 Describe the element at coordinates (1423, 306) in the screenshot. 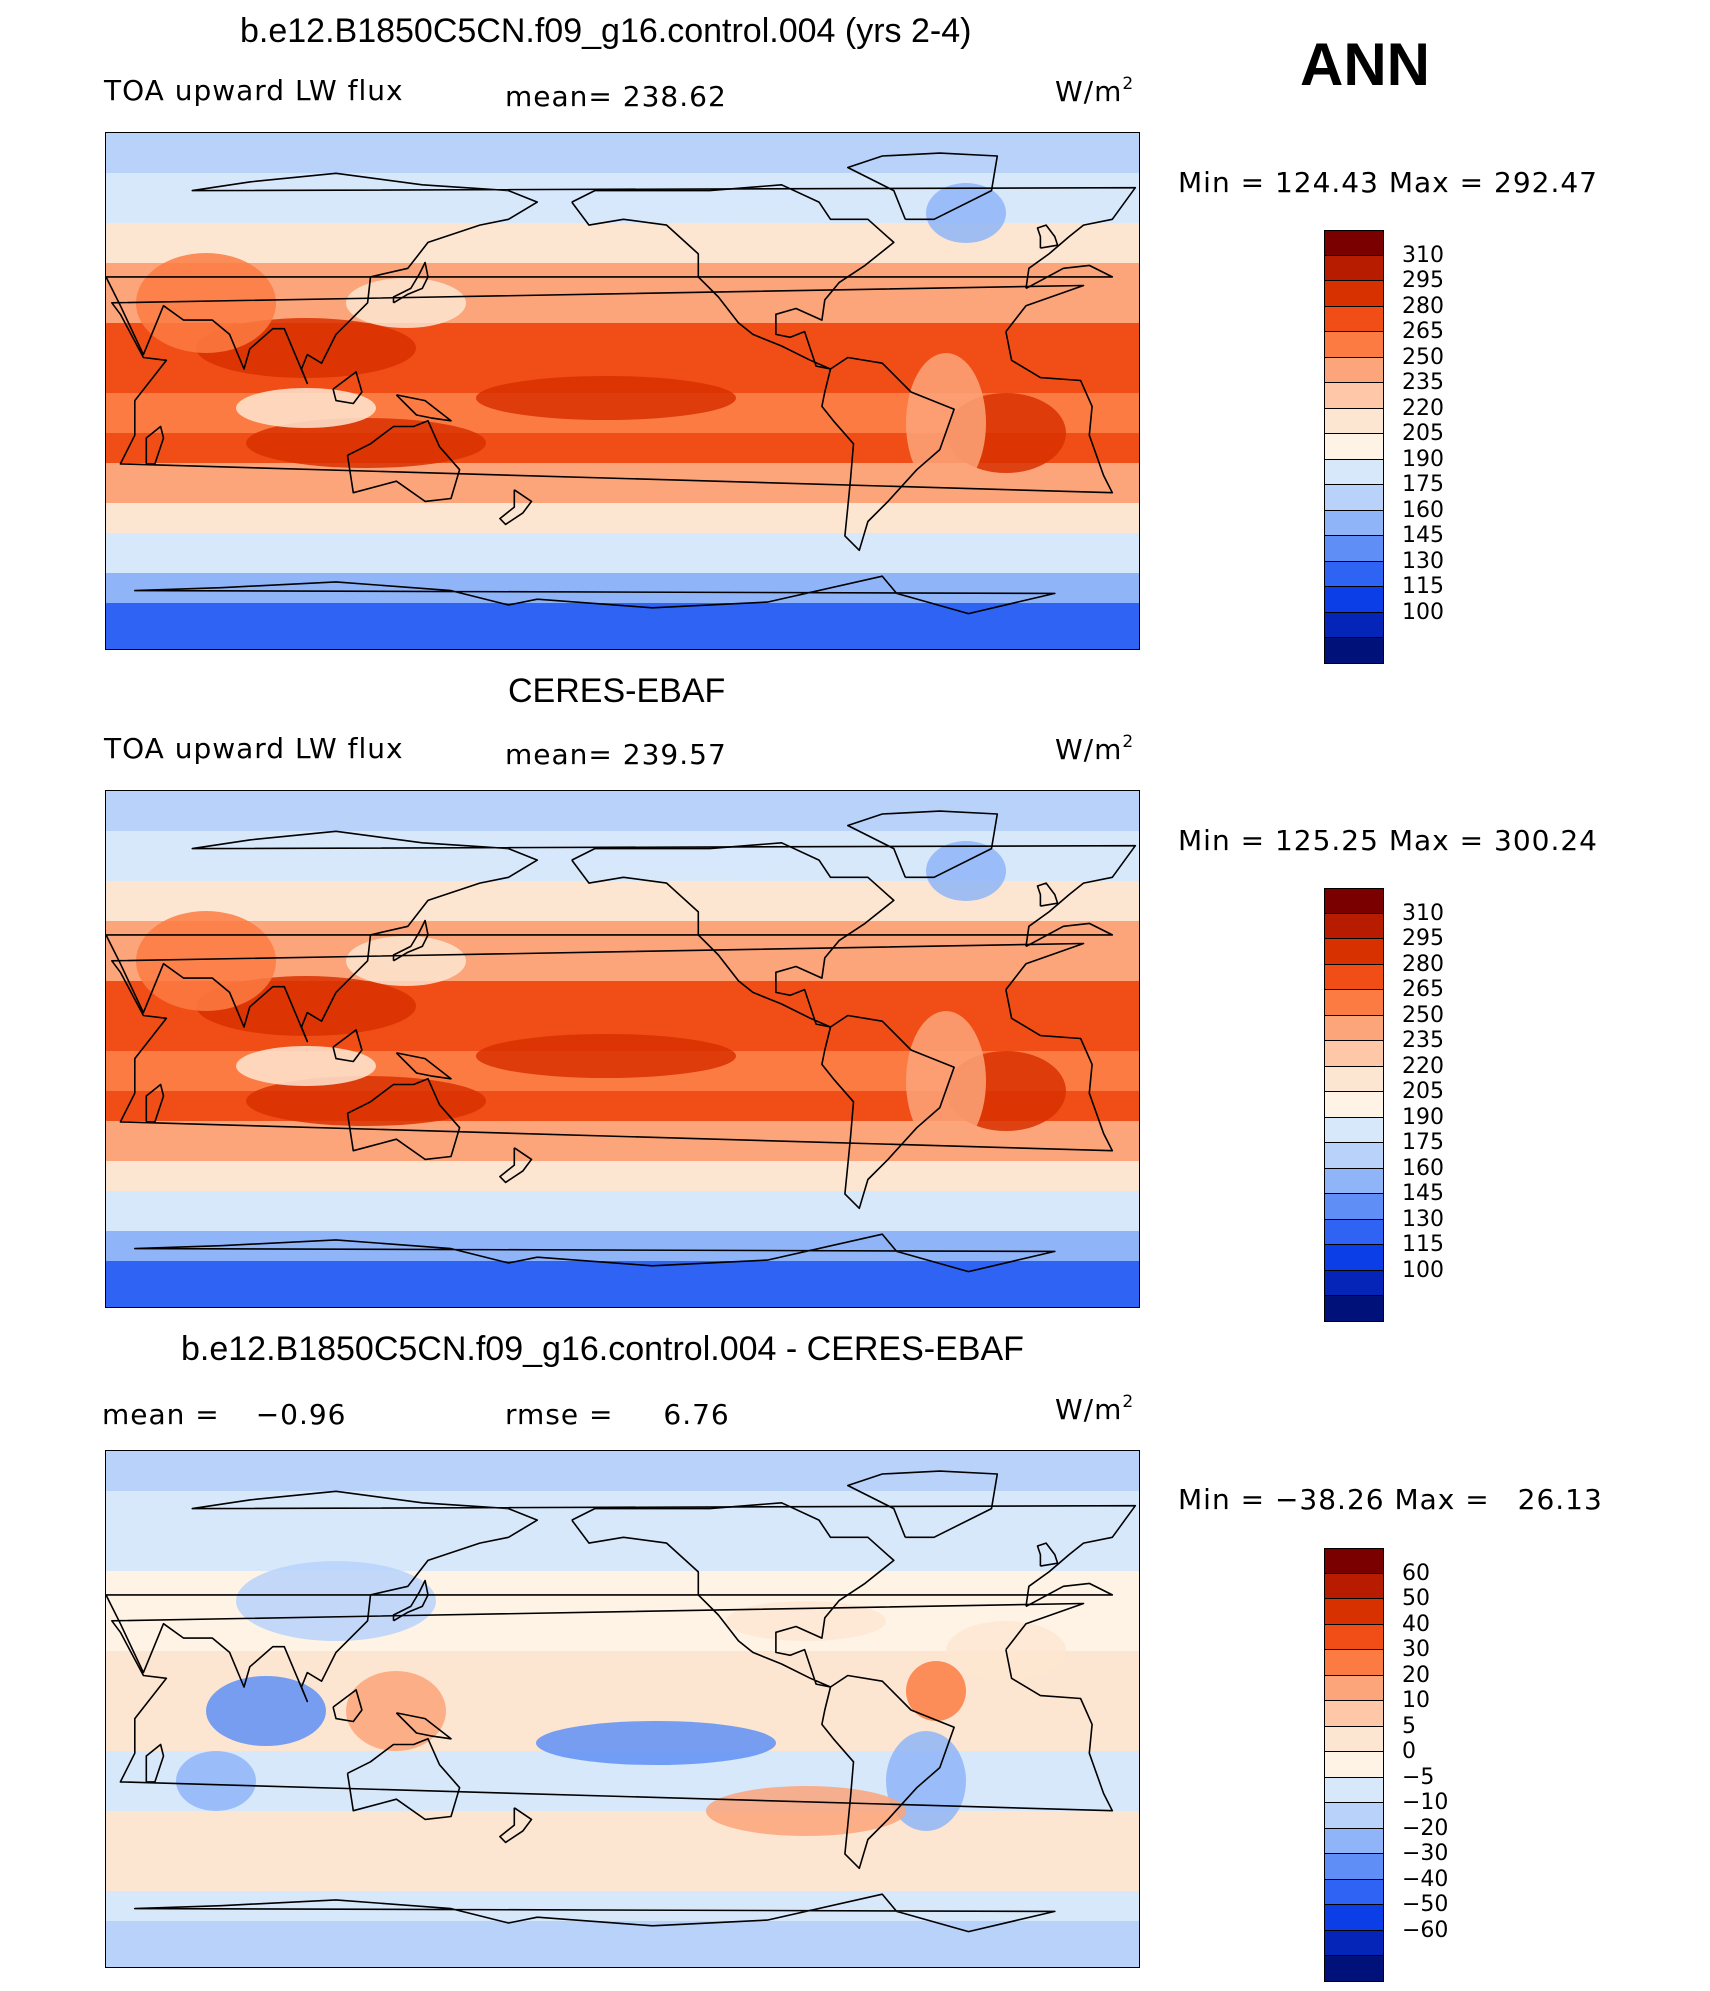

I see `colorbar-tick-label: 280` at that location.